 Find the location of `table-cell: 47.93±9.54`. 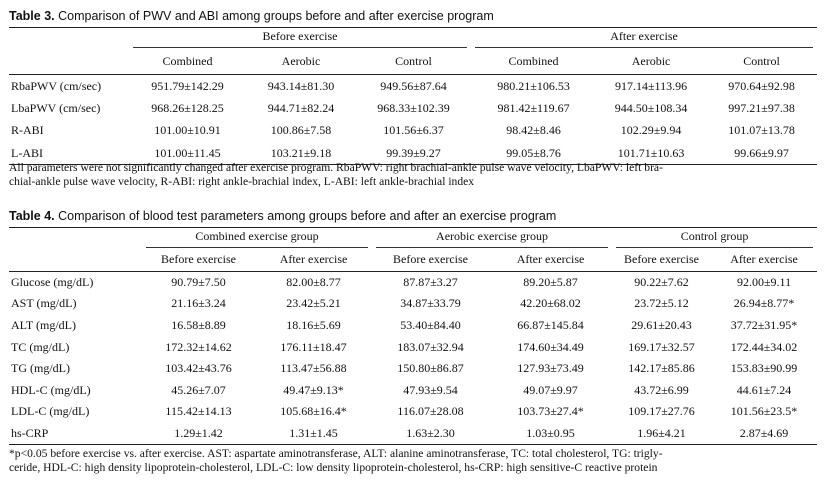

table-cell: 47.93±9.54 is located at coordinates (430, 389).